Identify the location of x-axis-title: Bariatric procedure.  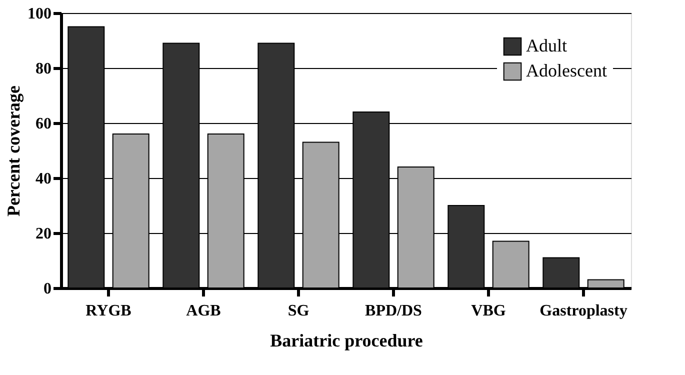
(346, 340).